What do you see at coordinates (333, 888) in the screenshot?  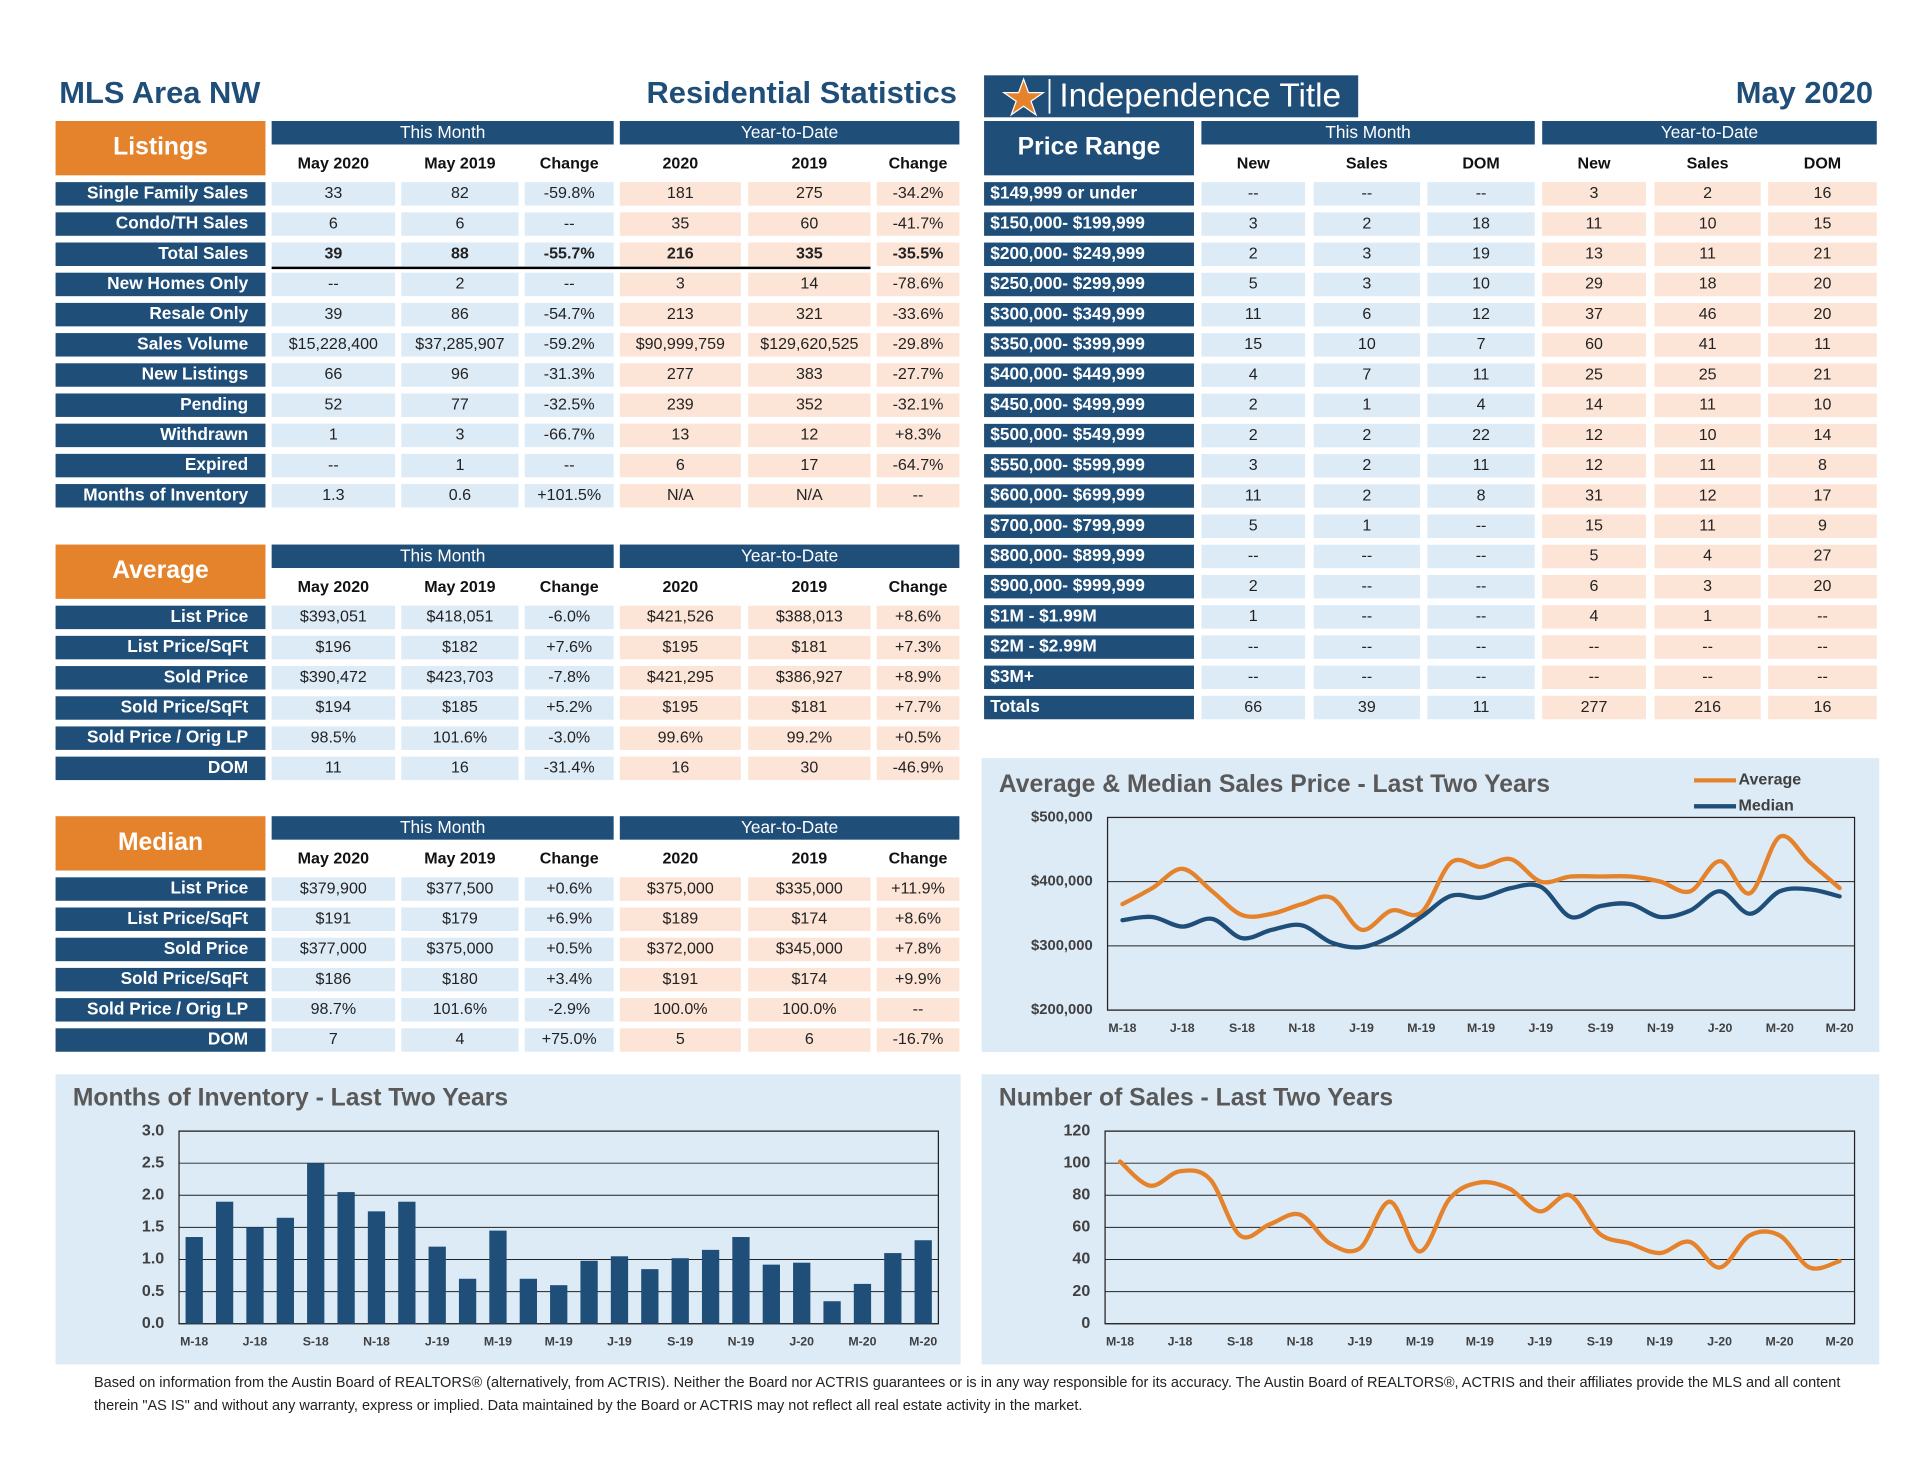 I see `cell: $379,900` at bounding box center [333, 888].